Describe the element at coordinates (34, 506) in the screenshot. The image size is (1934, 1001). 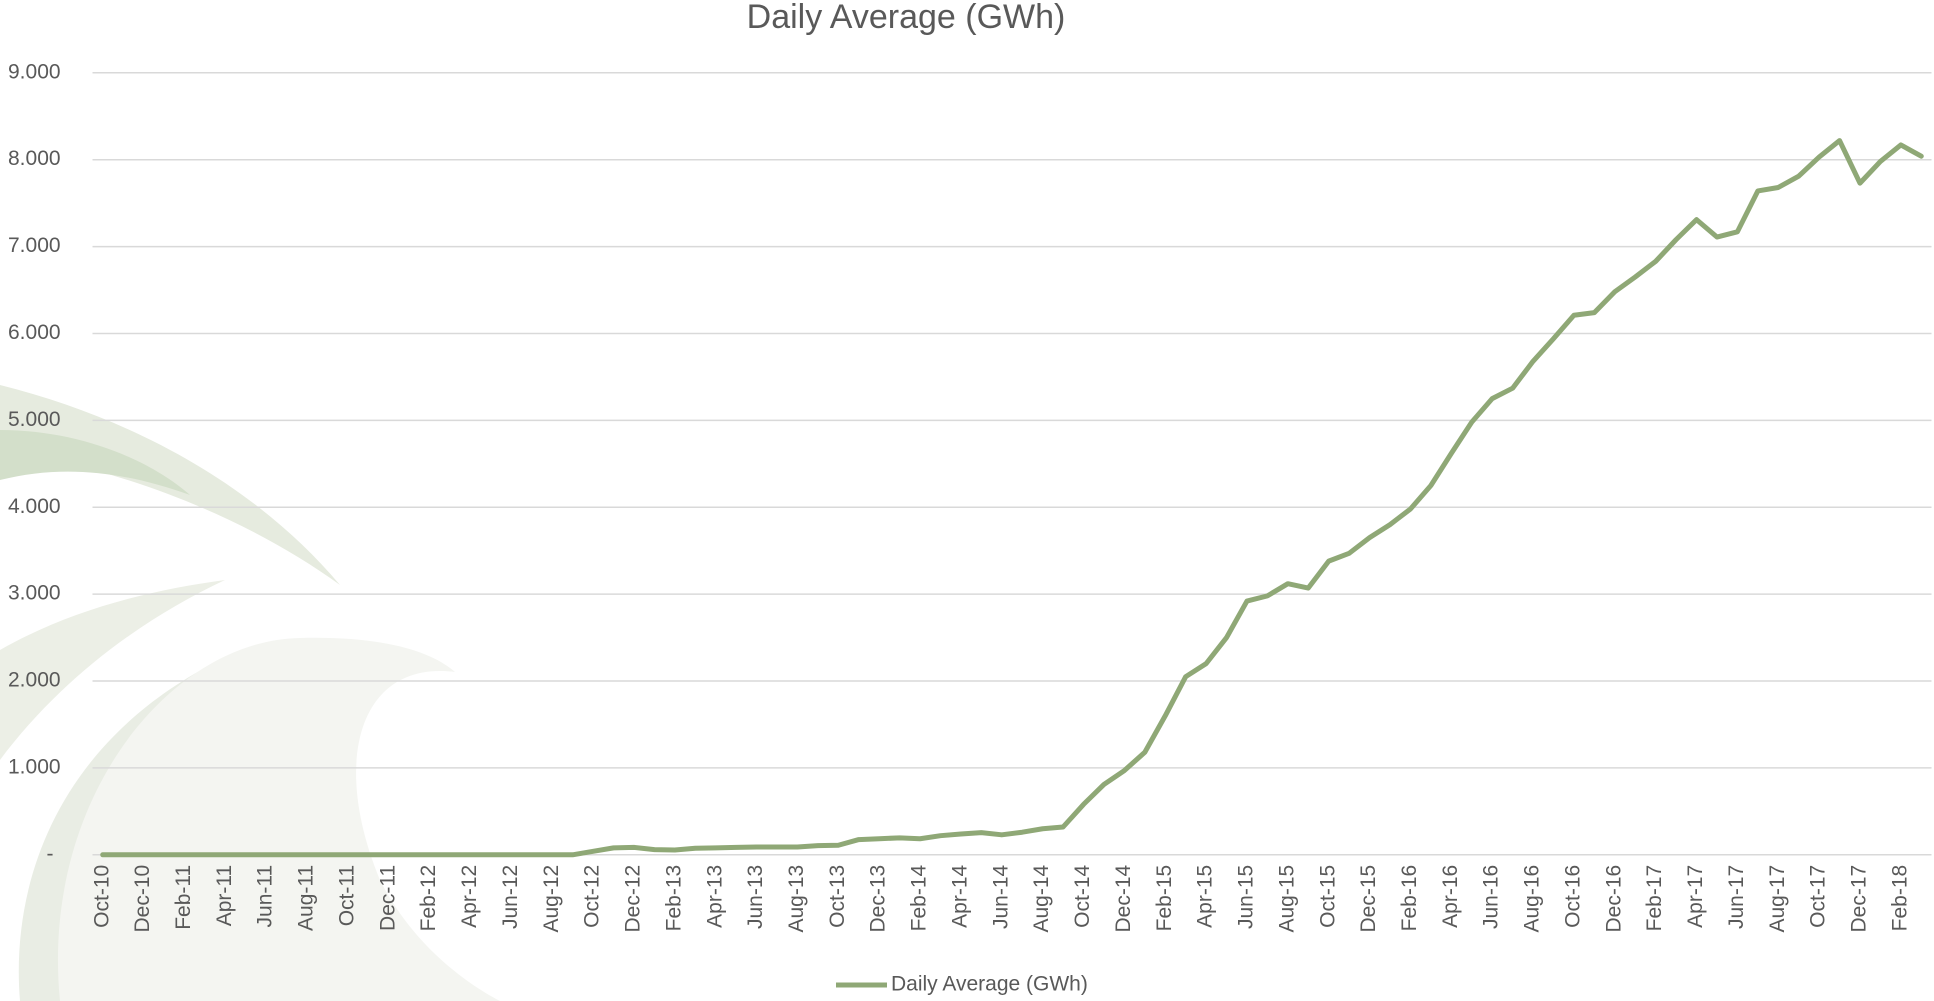
I see `y-tick-label: 4.000` at that location.